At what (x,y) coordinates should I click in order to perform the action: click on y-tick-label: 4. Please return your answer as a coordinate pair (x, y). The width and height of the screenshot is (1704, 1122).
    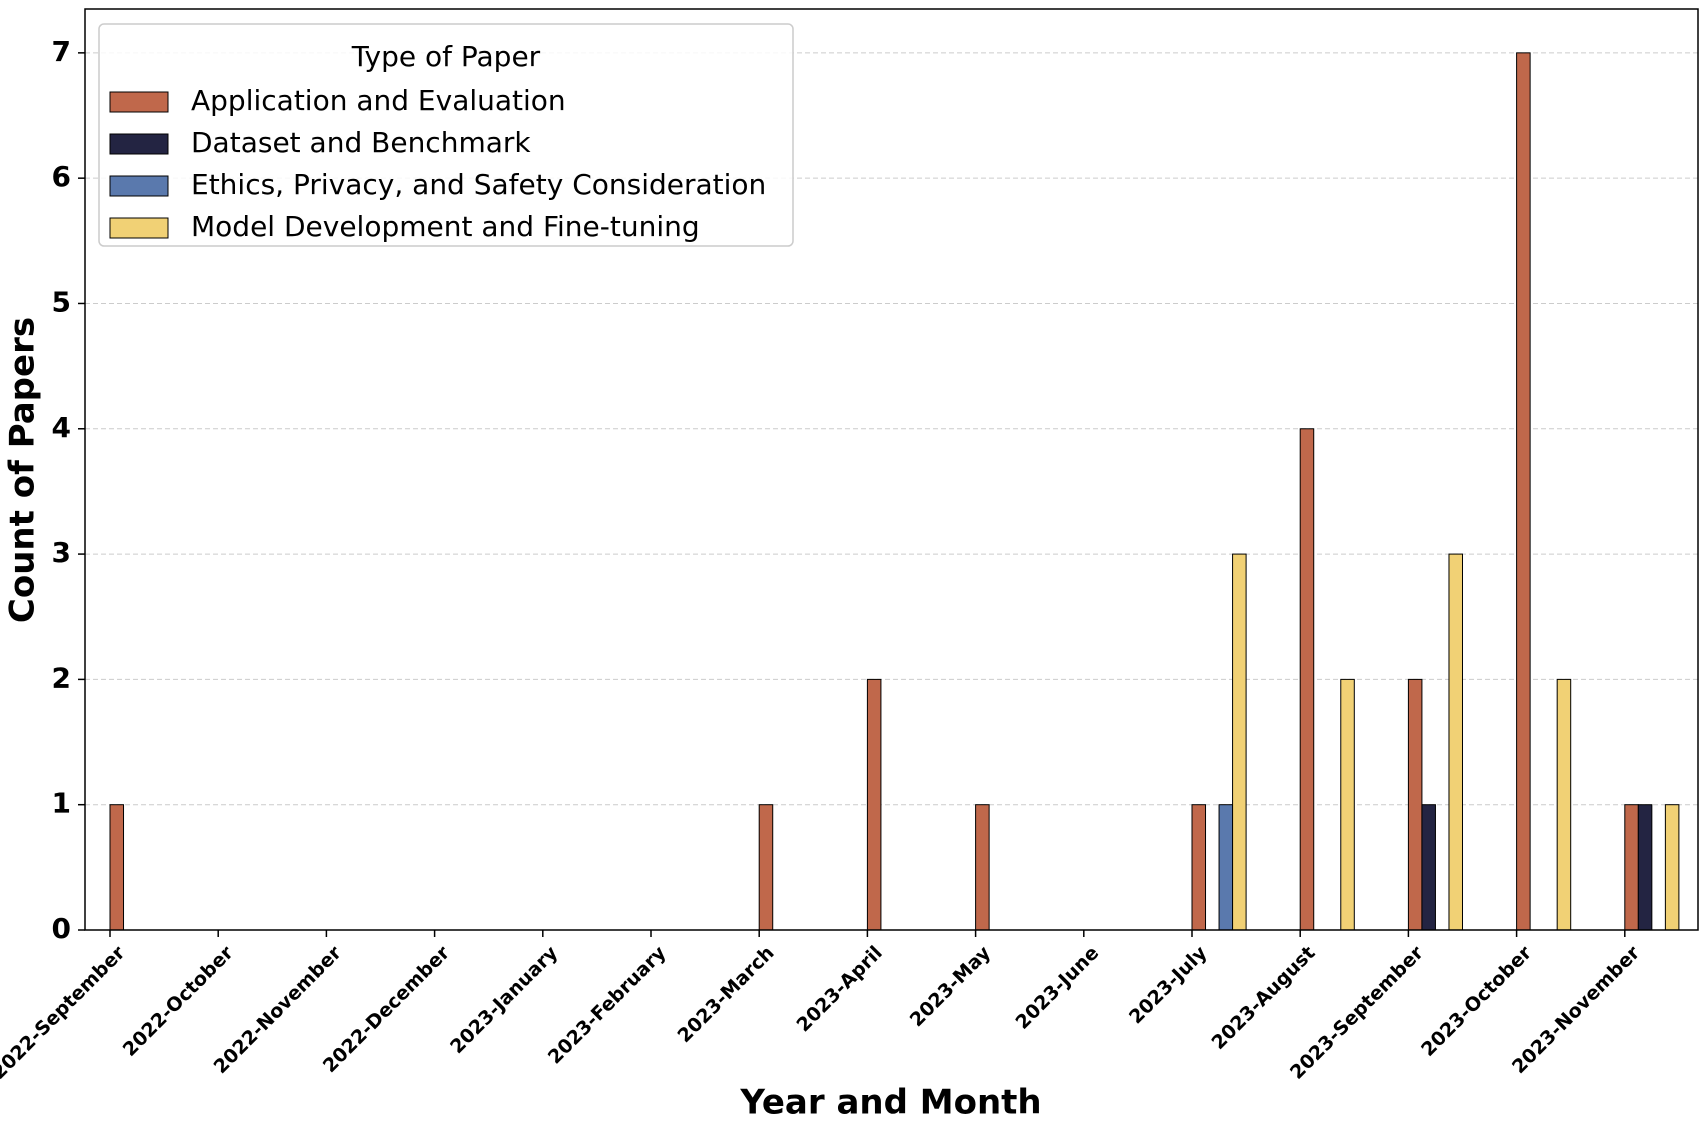
    Looking at the image, I should click on (61, 427).